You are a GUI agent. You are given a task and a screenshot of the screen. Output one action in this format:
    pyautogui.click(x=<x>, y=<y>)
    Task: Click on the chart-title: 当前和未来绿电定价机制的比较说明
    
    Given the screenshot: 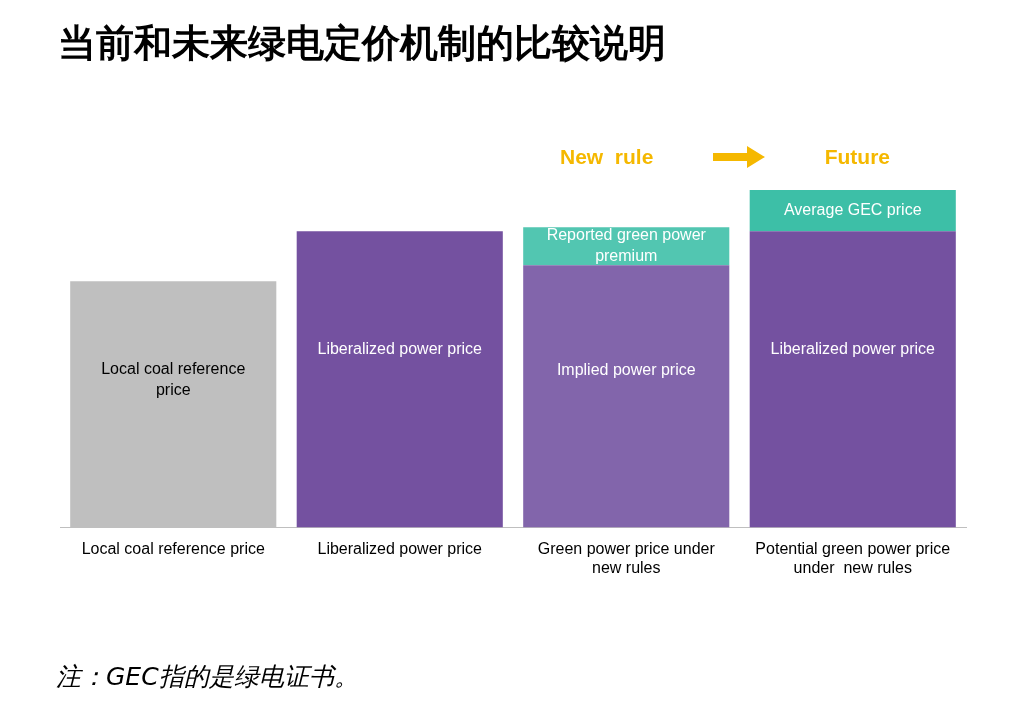 What is the action you would take?
    pyautogui.click(x=362, y=43)
    